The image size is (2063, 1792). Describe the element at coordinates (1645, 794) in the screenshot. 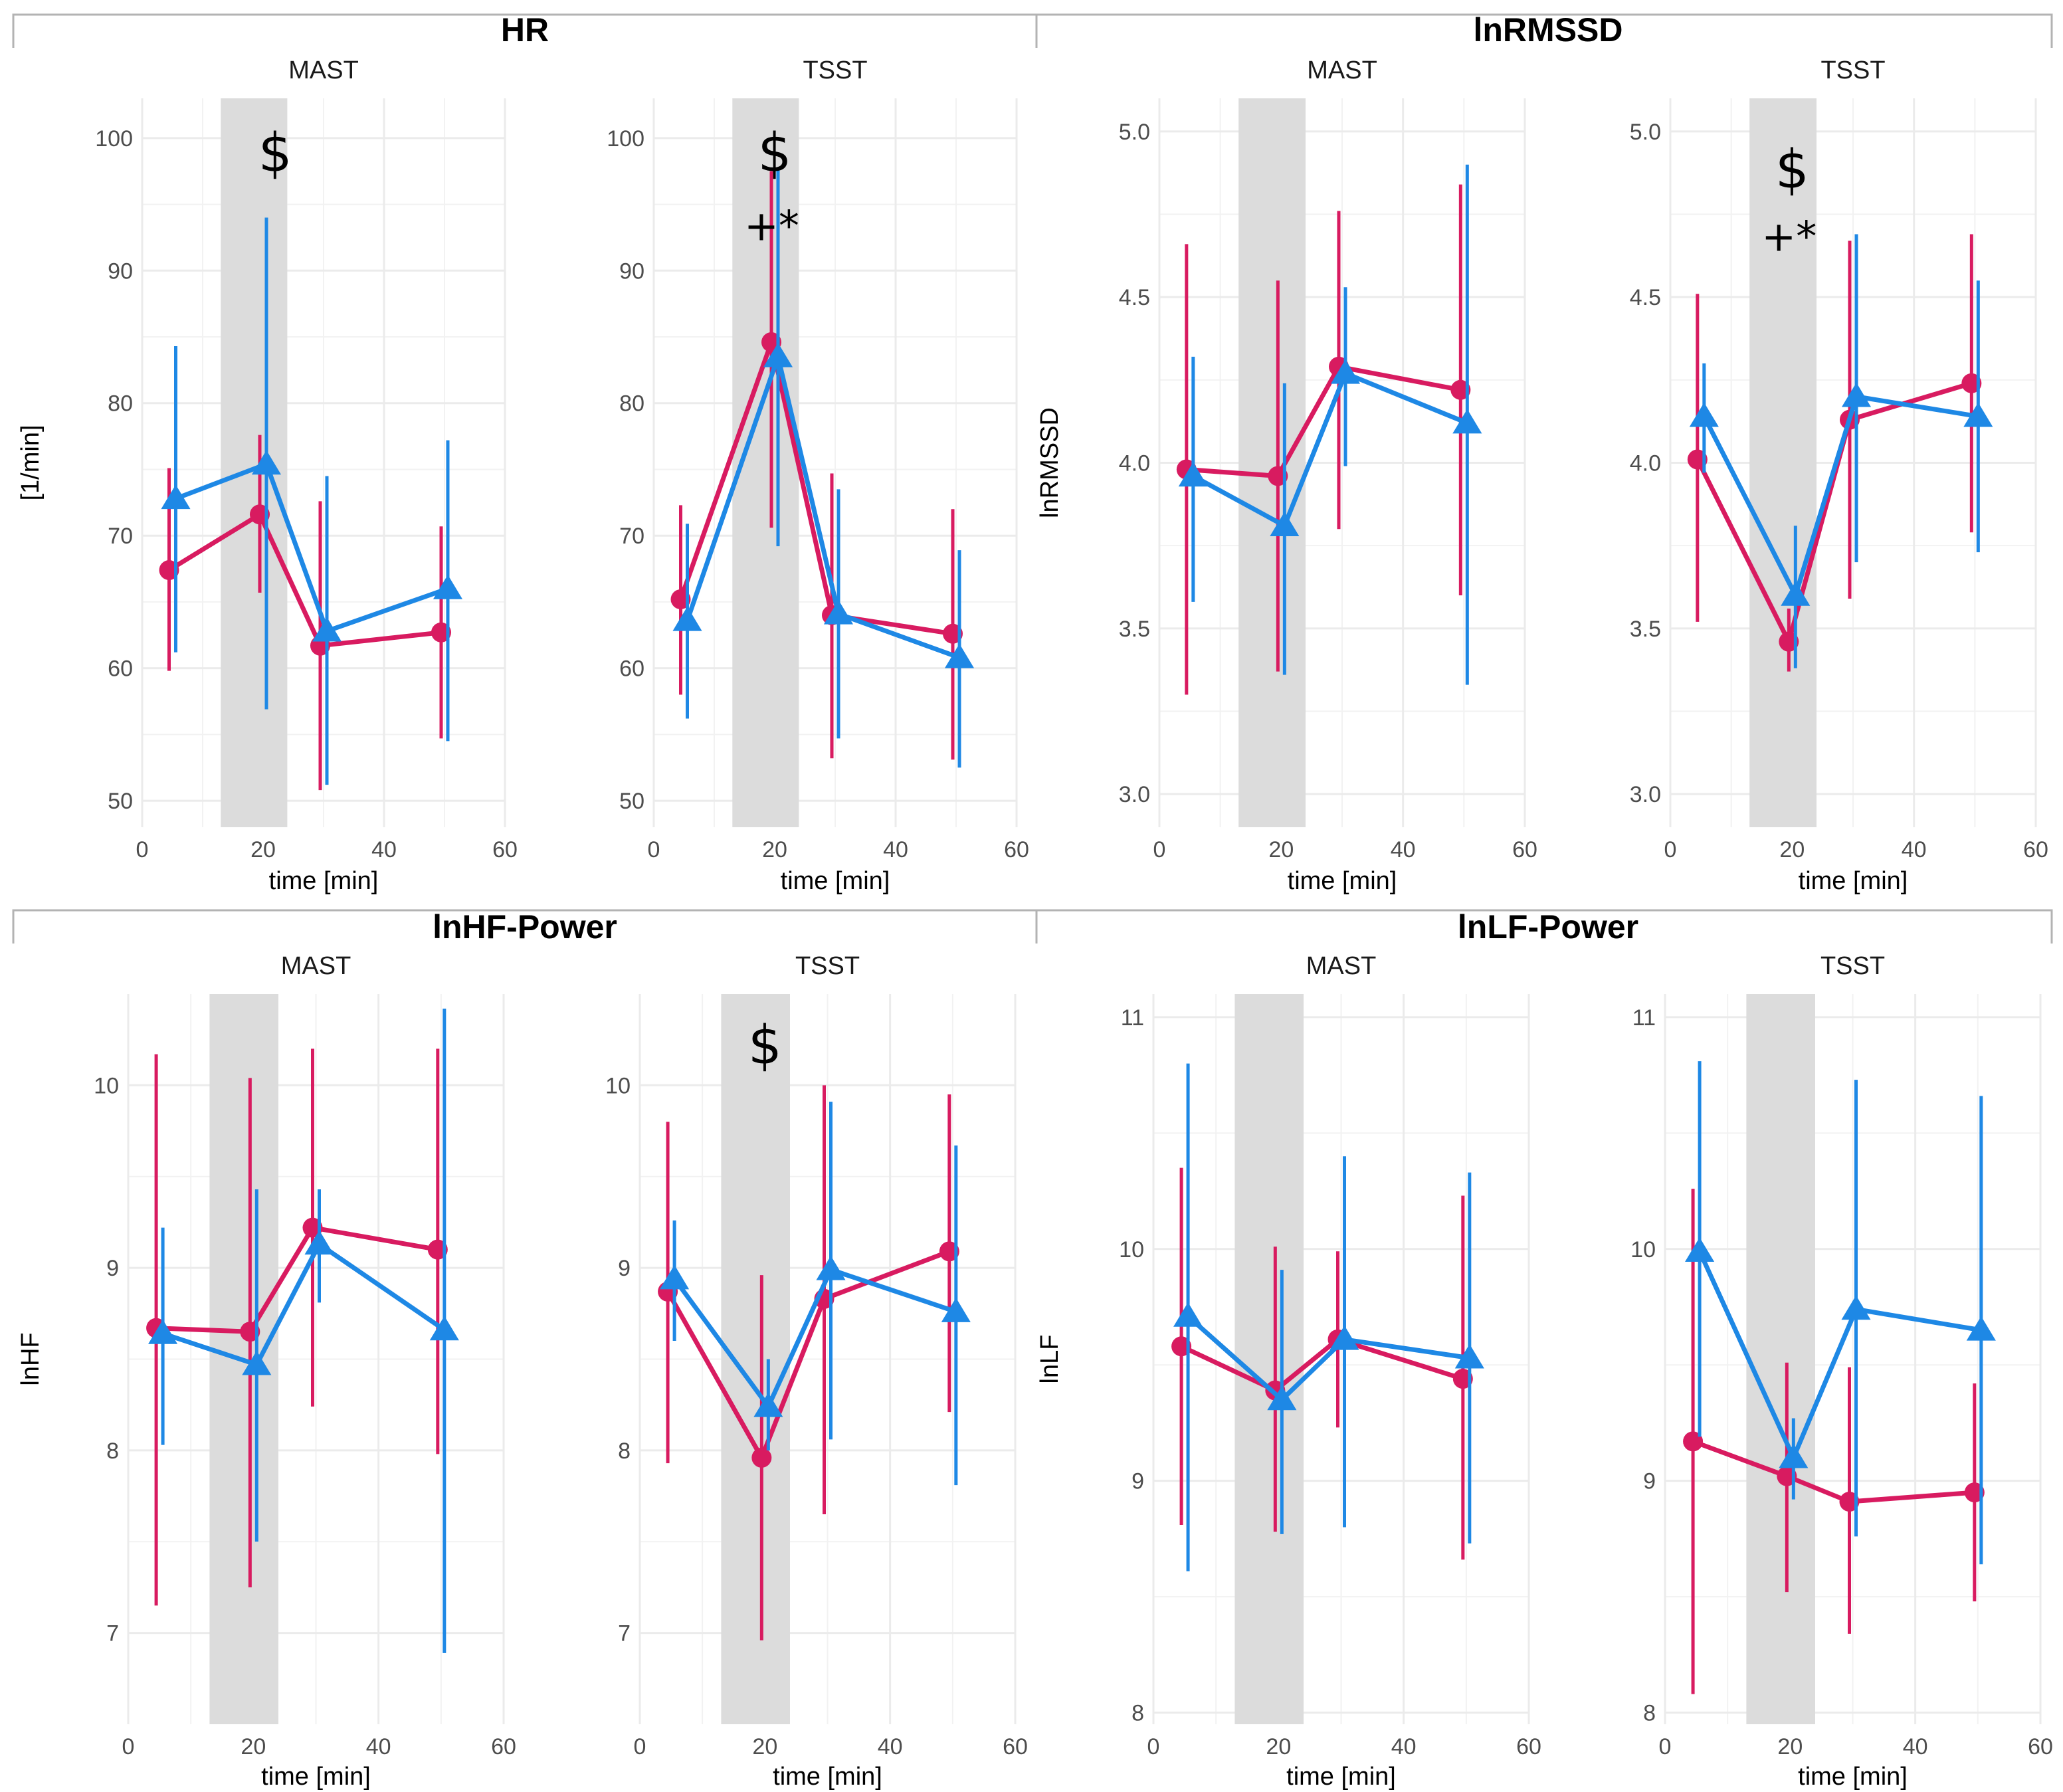

I see `y-tick-label: 3.0` at that location.